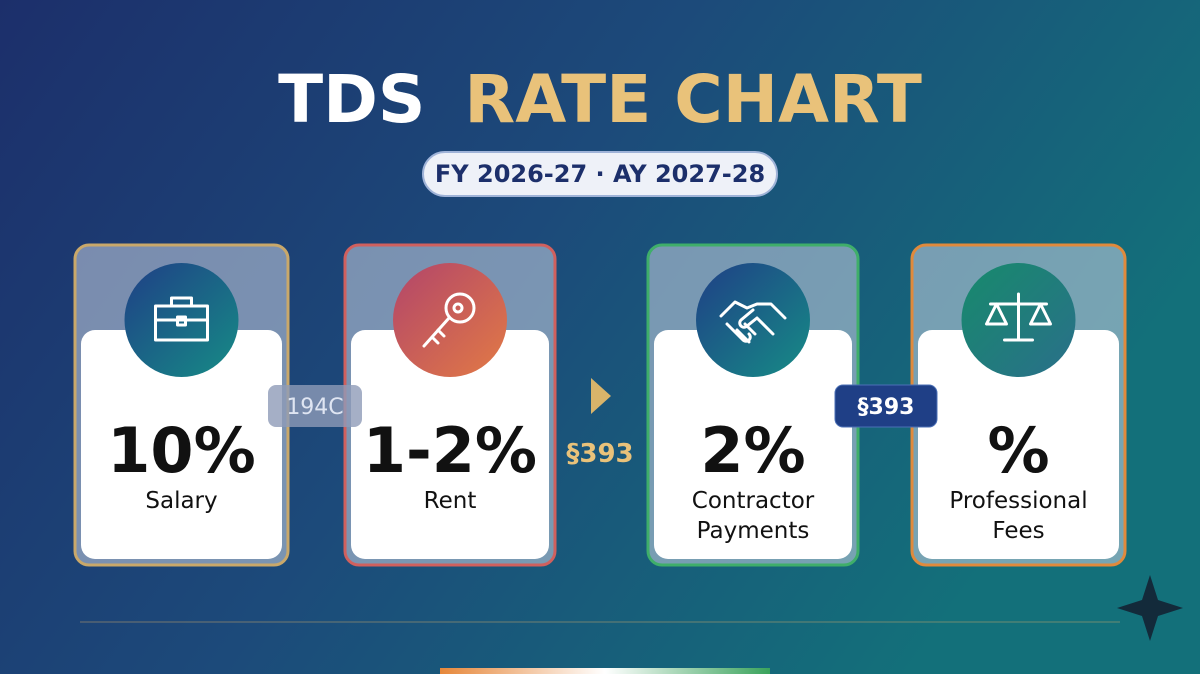  Describe the element at coordinates (753, 501) in the screenshot. I see `card-label: Contractor` at that location.